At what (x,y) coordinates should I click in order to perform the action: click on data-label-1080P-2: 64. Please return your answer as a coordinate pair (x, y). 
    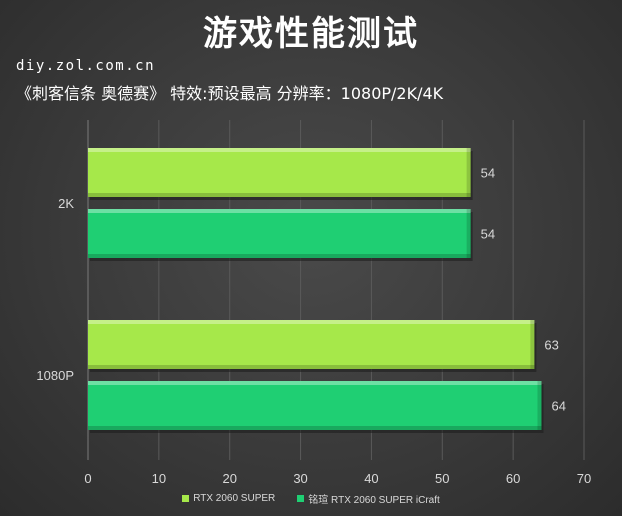
    Looking at the image, I should click on (558, 406).